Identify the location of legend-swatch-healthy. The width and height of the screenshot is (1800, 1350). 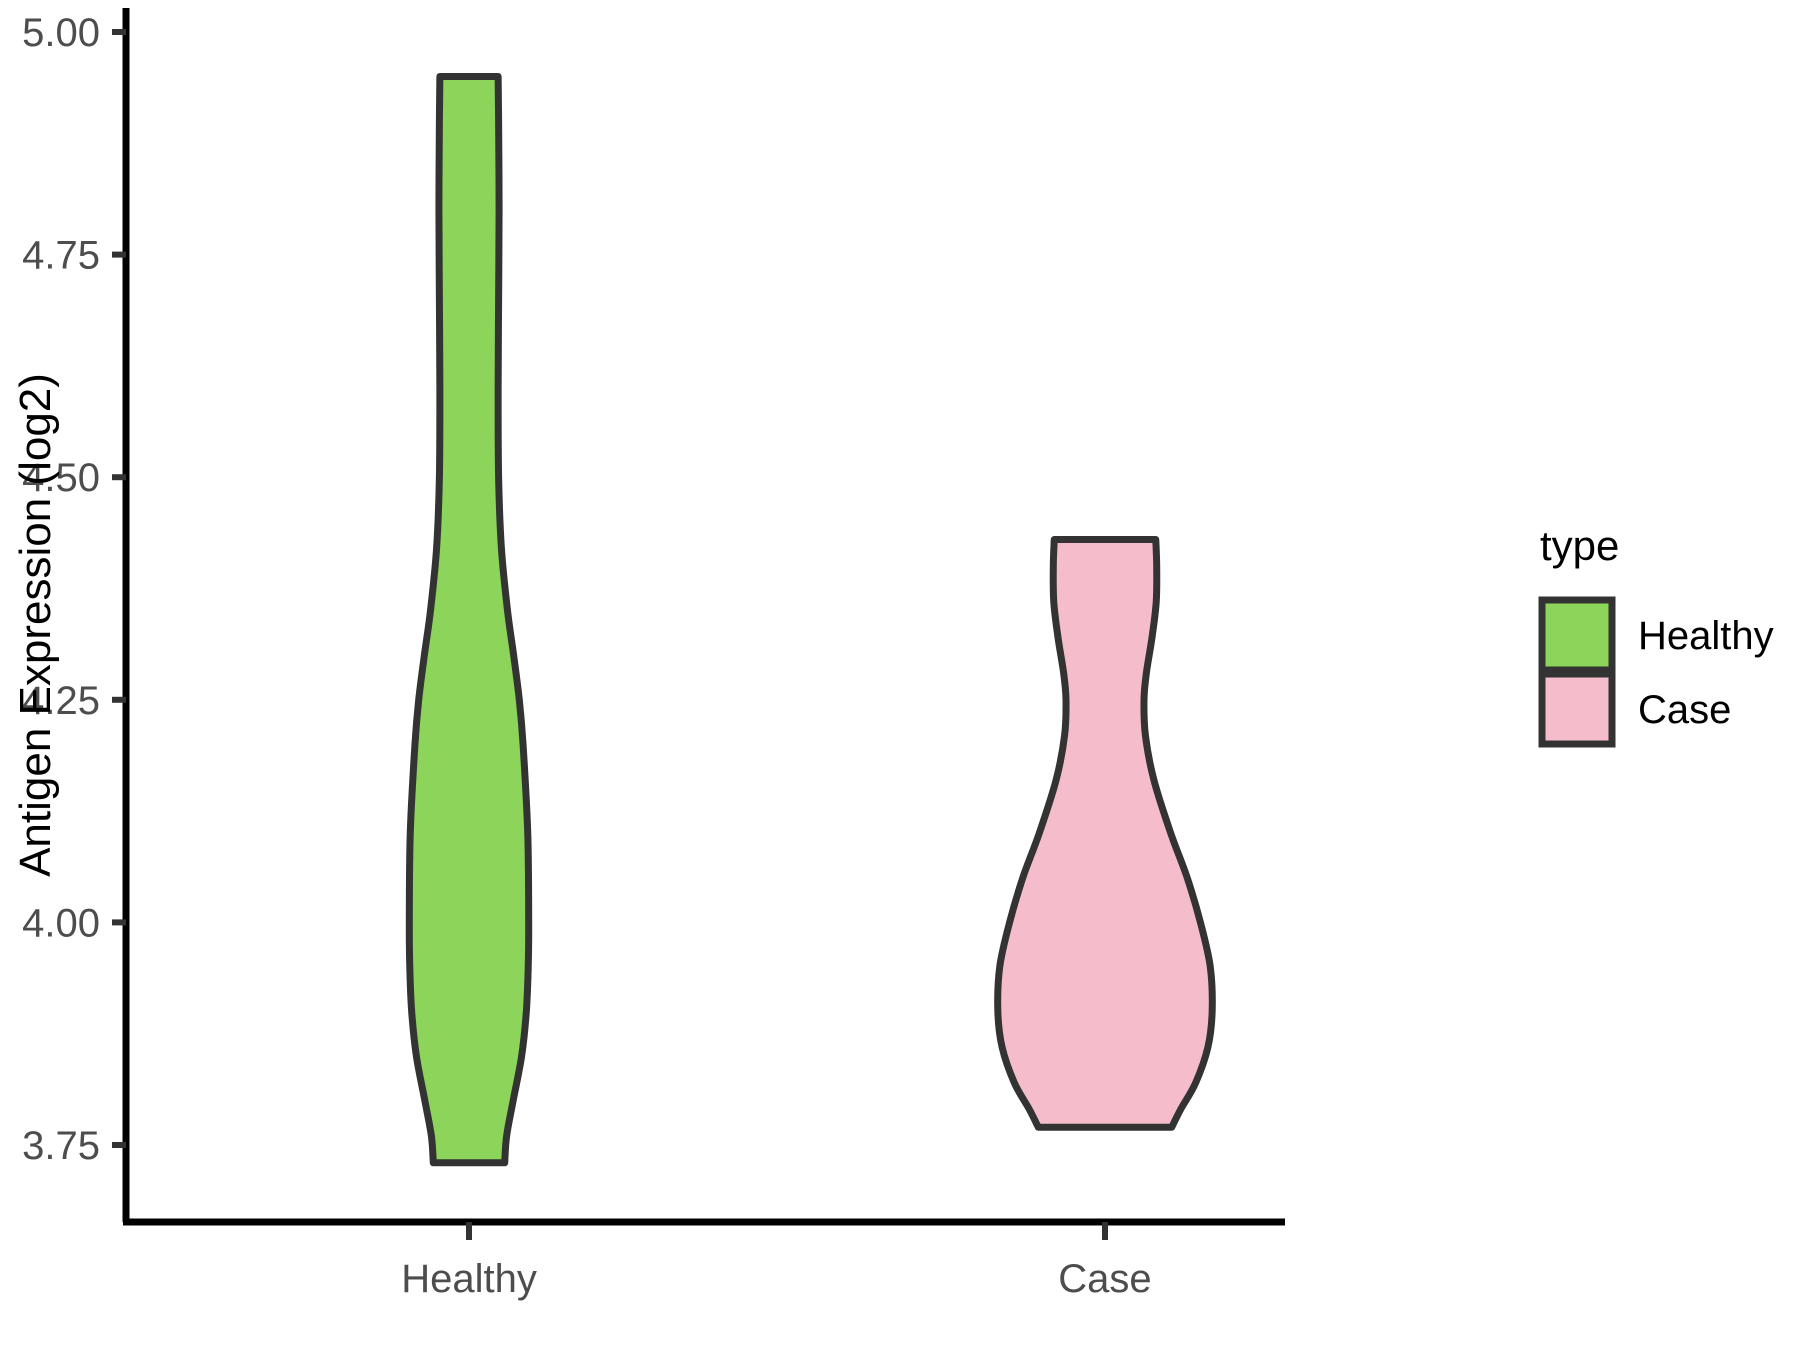
(1577, 635).